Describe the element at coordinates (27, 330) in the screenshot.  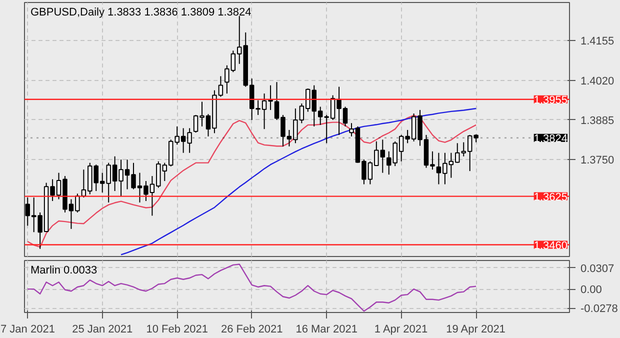
I see `x-tick-label: 7 Jan 2021` at that location.